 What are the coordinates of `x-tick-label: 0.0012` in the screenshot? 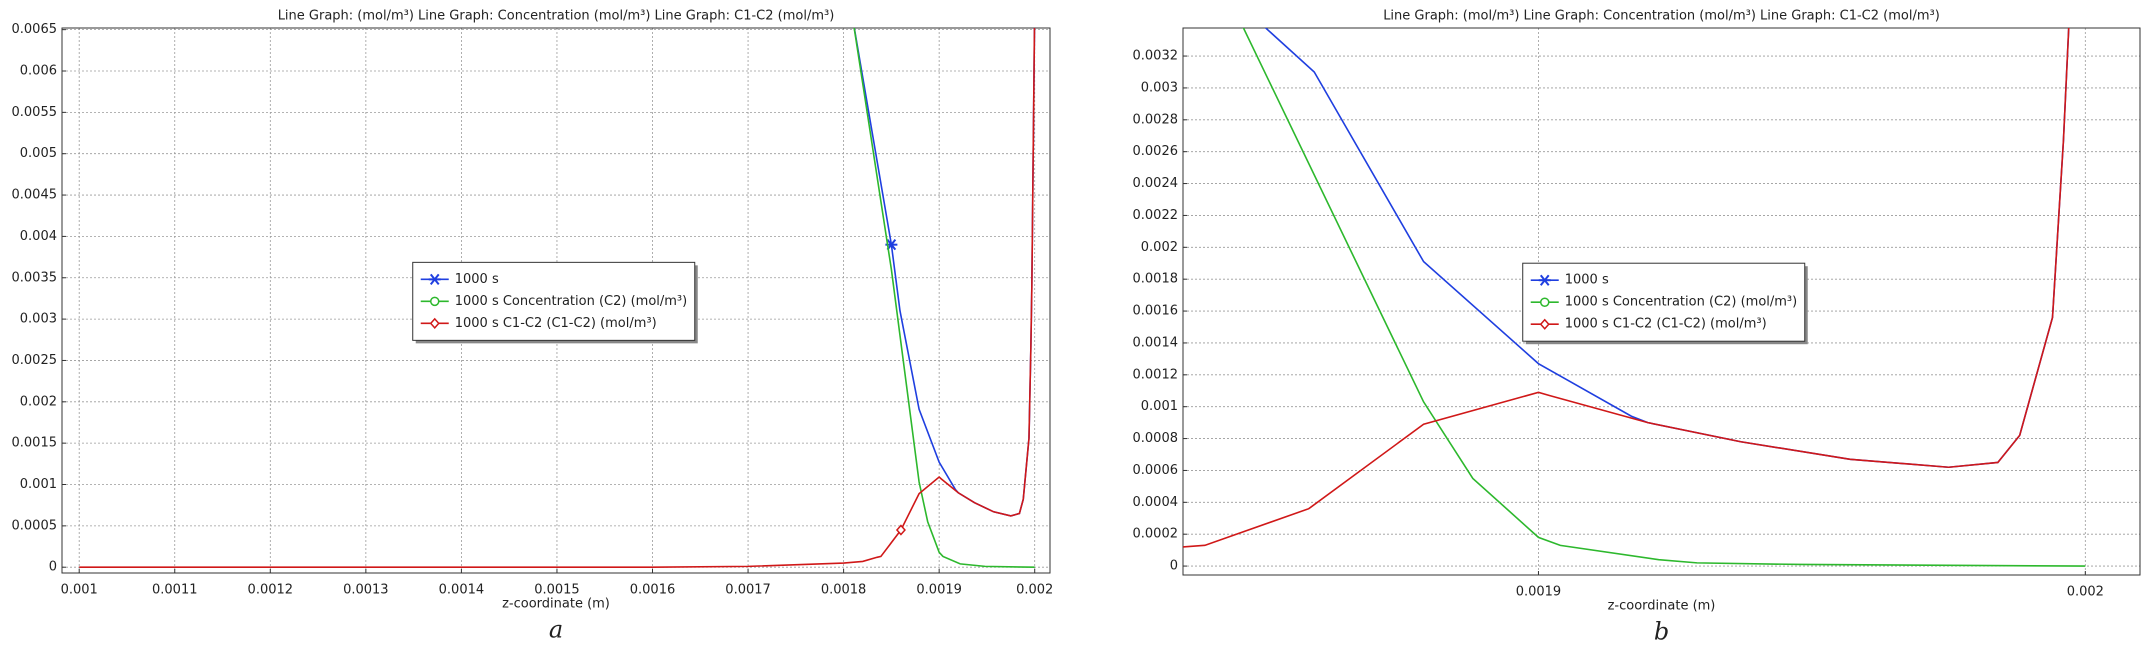 It's located at (271, 590).